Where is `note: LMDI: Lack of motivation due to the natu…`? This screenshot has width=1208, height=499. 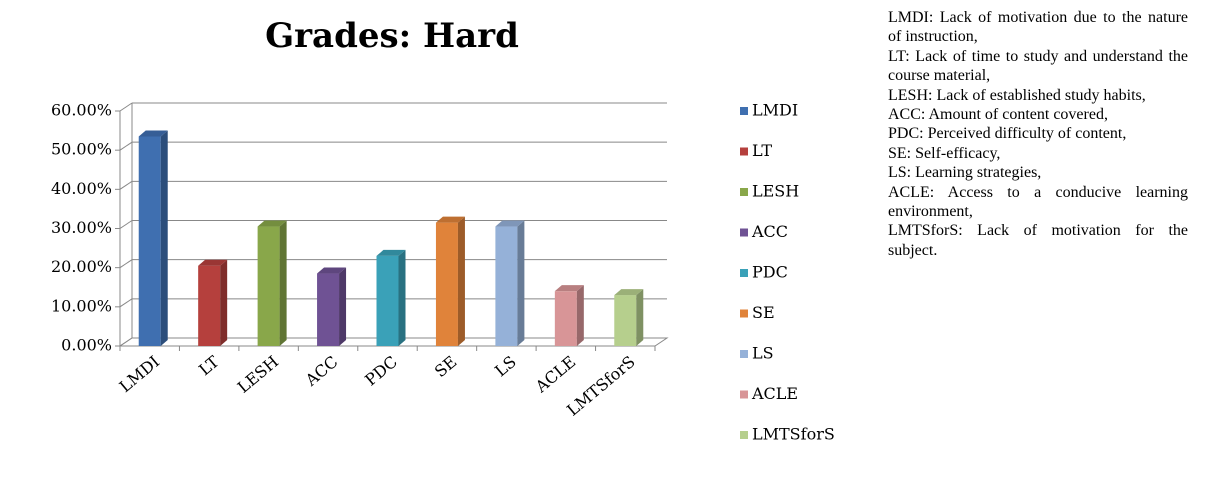
note: LMDI: Lack of motivation due to the natu… is located at coordinates (1038, 27).